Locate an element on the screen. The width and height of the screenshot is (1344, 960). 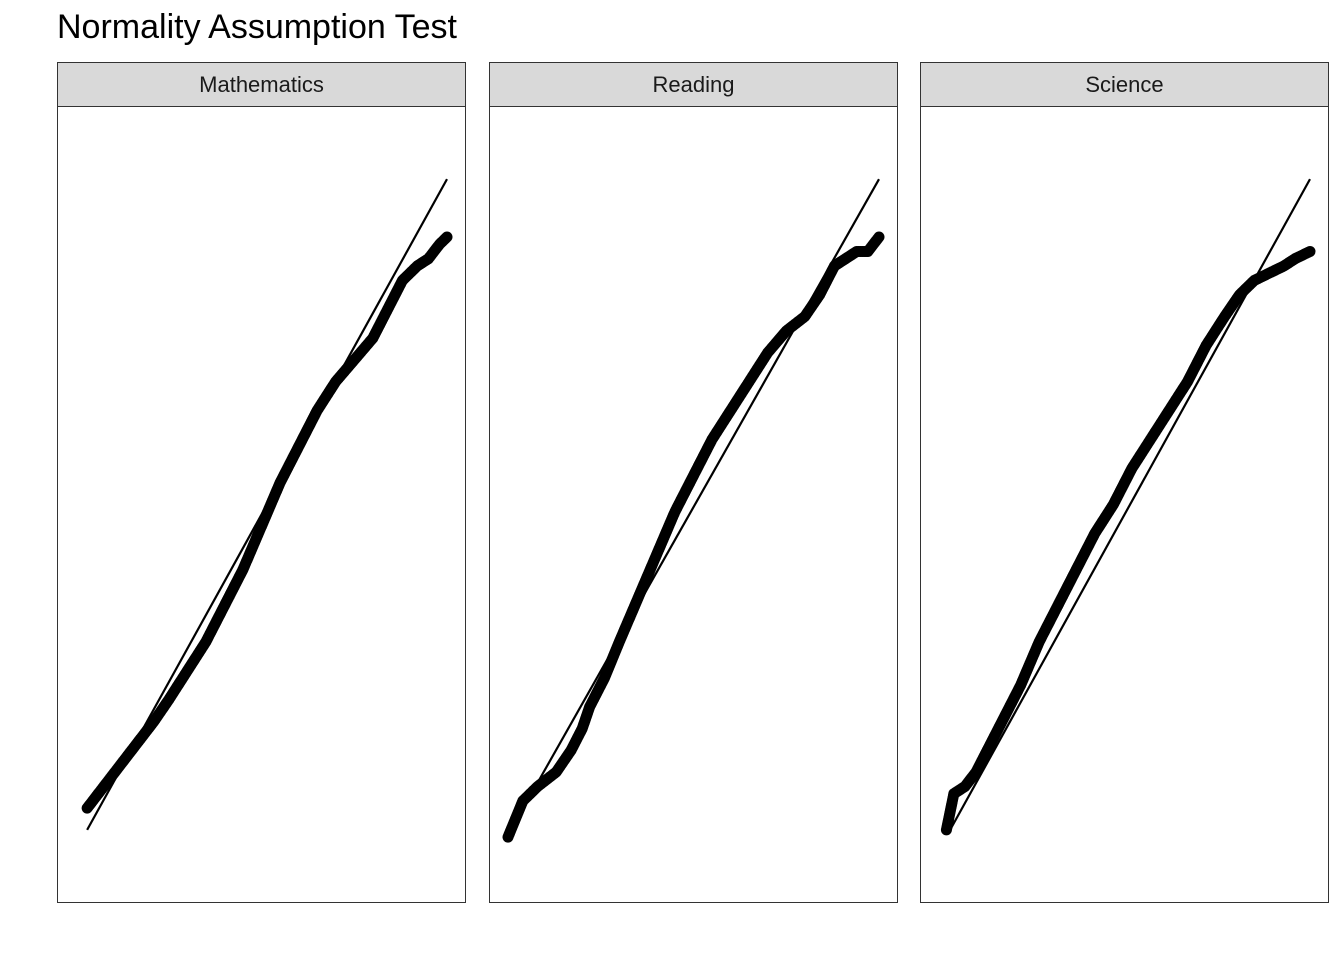
facet-strip: Mathematics is located at coordinates (261, 85).